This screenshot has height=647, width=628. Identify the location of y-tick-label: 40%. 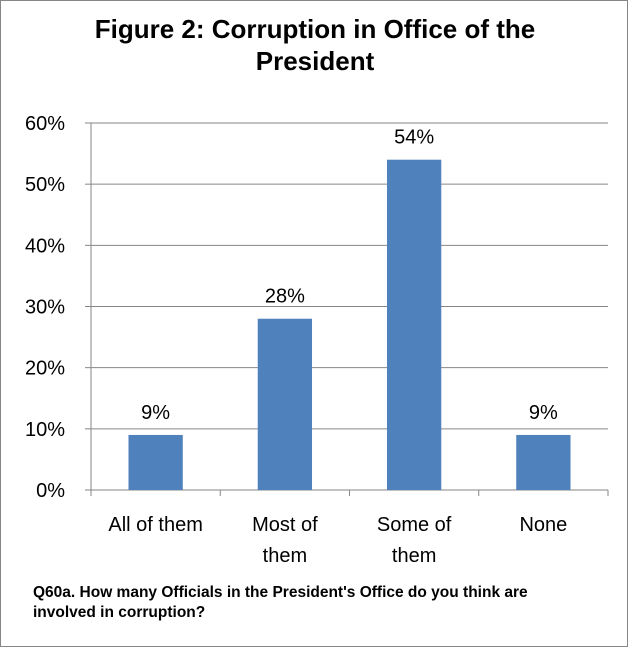
(45, 246).